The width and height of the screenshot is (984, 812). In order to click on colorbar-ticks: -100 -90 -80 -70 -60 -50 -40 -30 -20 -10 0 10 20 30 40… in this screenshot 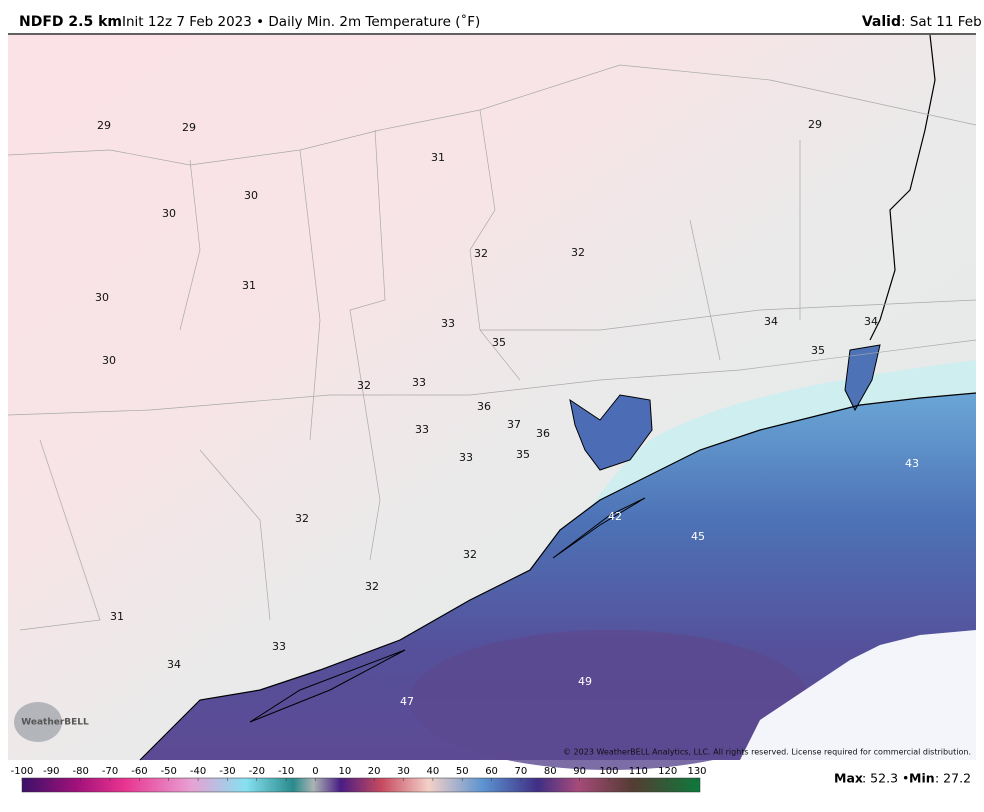, I will do `click(359, 773)`.